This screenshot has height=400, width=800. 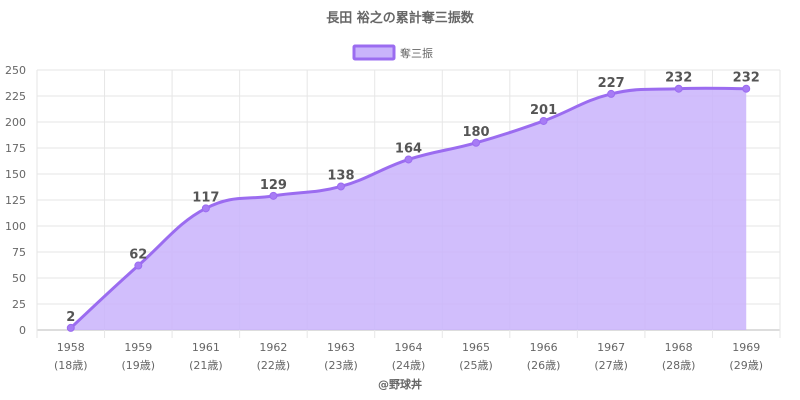 I want to click on data-label-1959: 62, so click(x=138, y=255).